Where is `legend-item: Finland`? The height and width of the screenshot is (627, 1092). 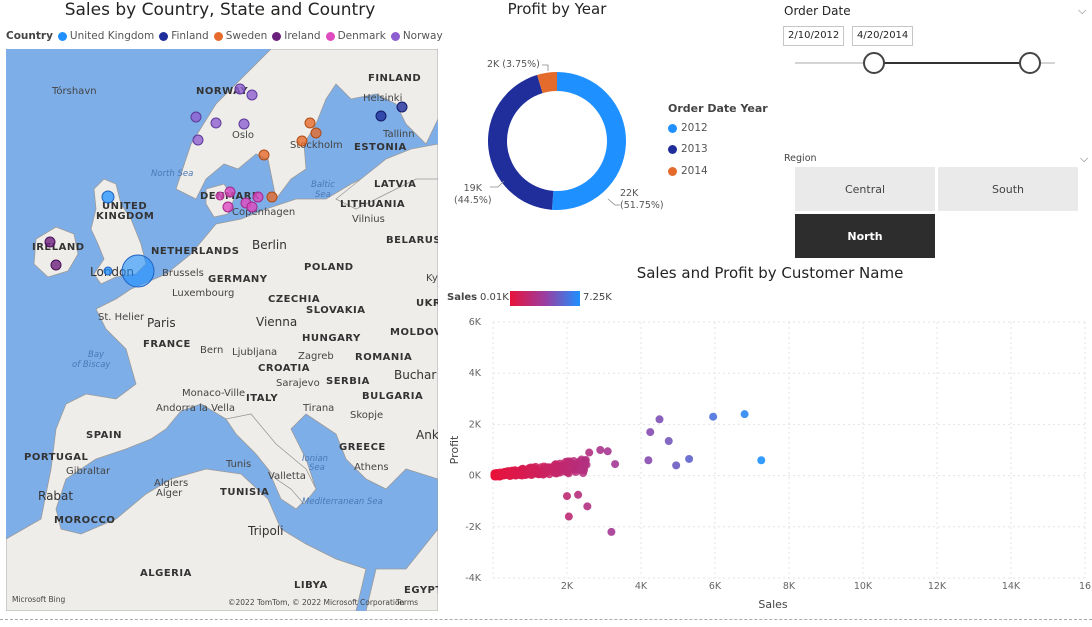
legend-item: Finland is located at coordinates (184, 36).